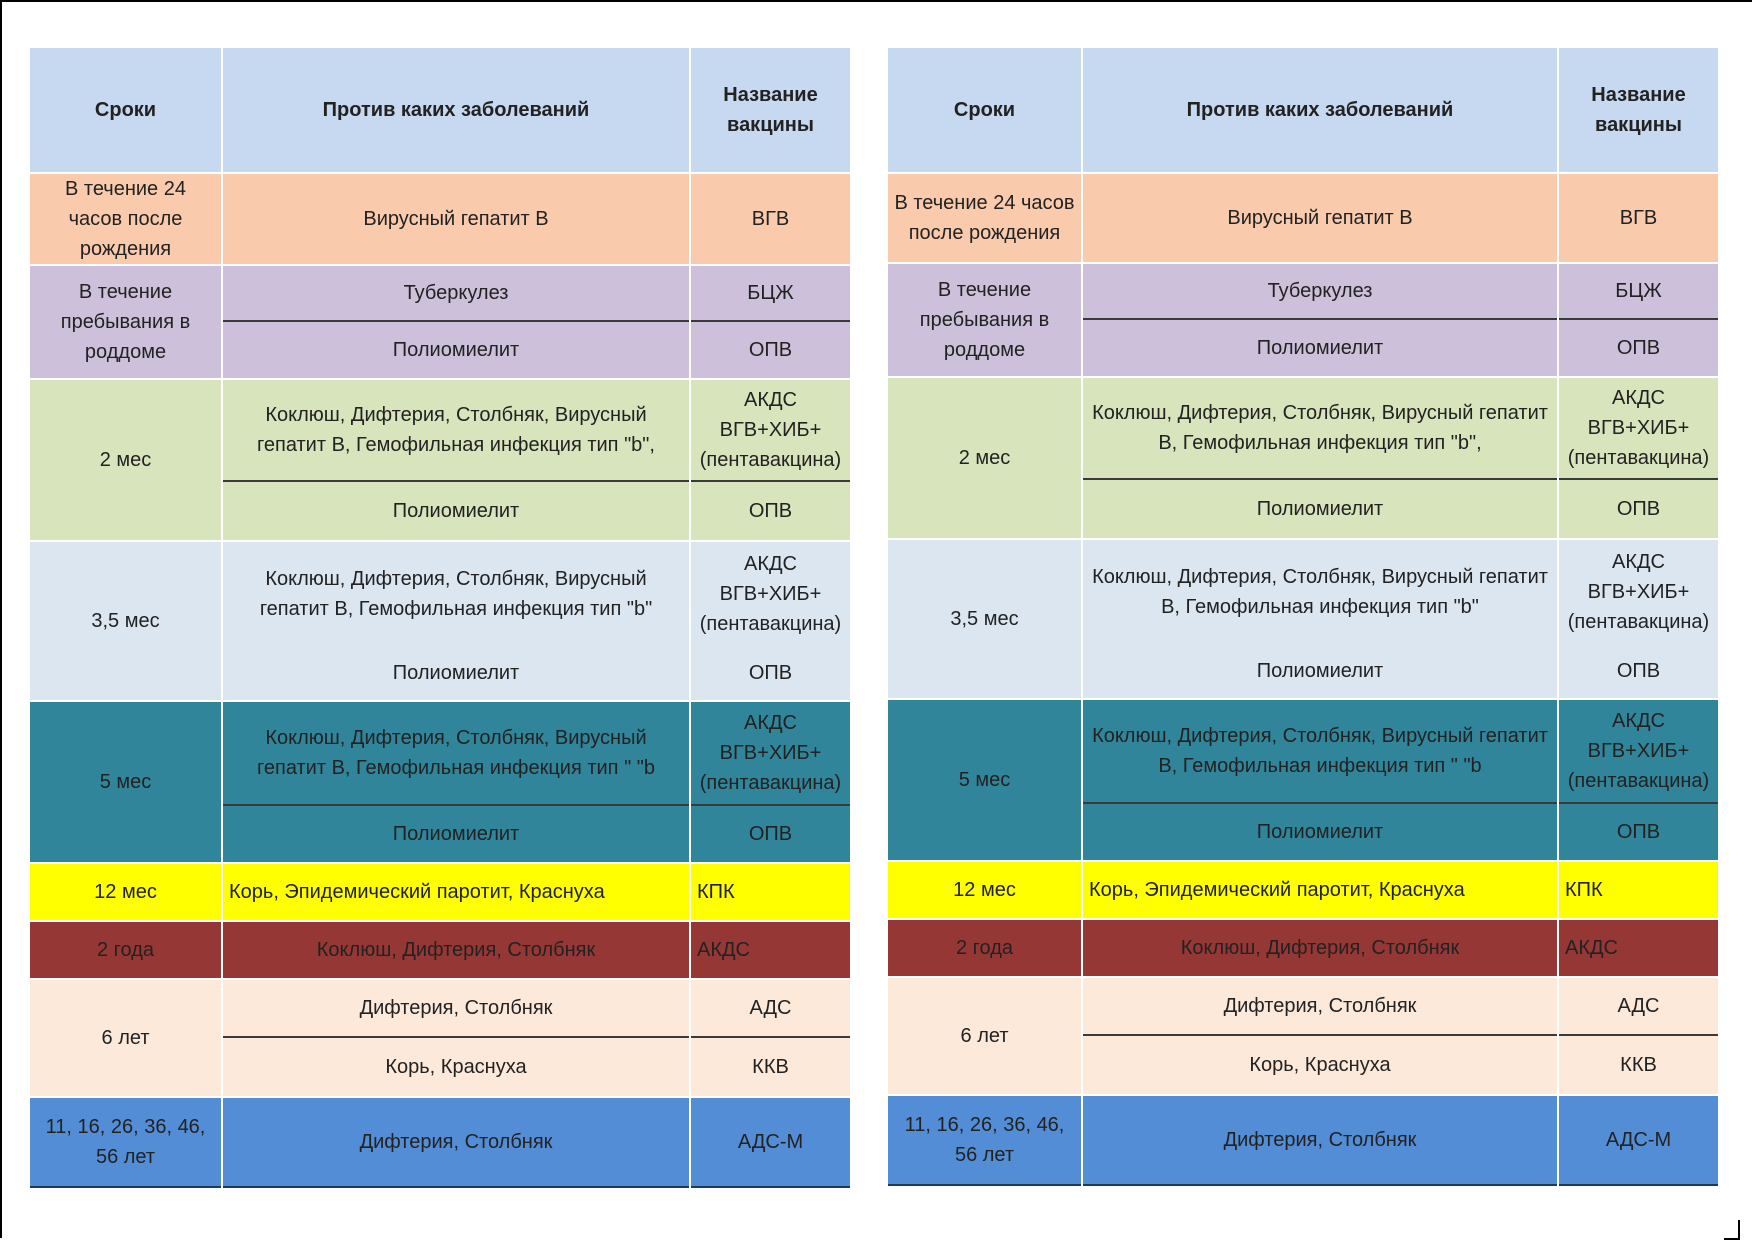 Image resolution: width=1754 pixels, height=1240 pixels. What do you see at coordinates (1732, 1230) in the screenshot?
I see `page-corner-mark` at bounding box center [1732, 1230].